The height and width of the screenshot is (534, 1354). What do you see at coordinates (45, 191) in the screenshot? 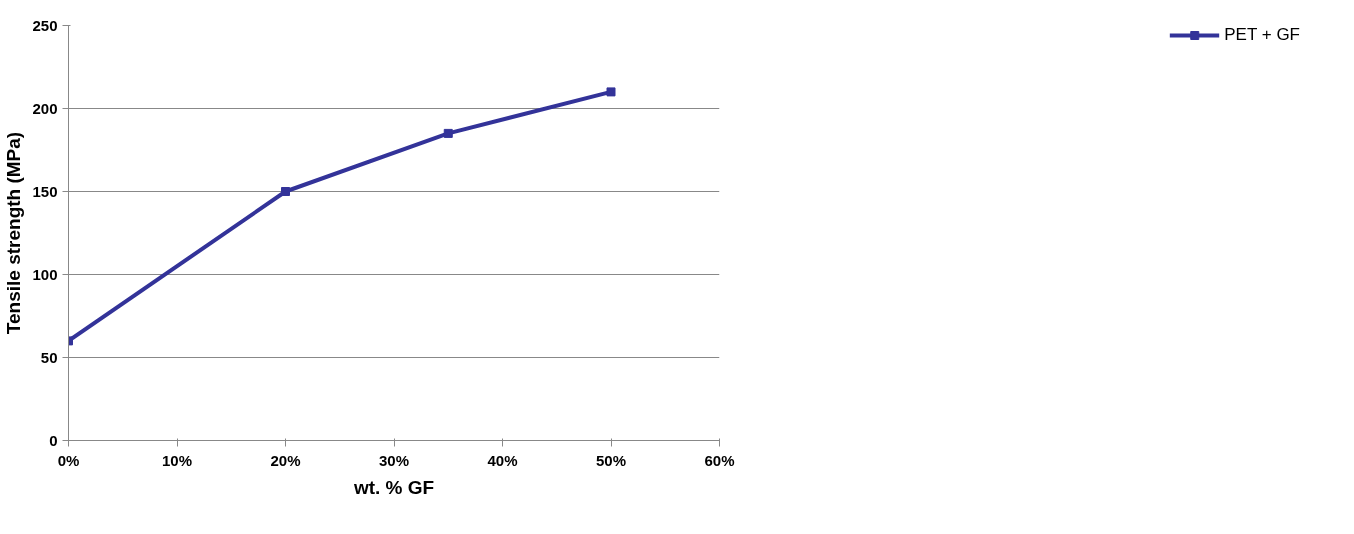
I see `y-tick-label: 150` at bounding box center [45, 191].